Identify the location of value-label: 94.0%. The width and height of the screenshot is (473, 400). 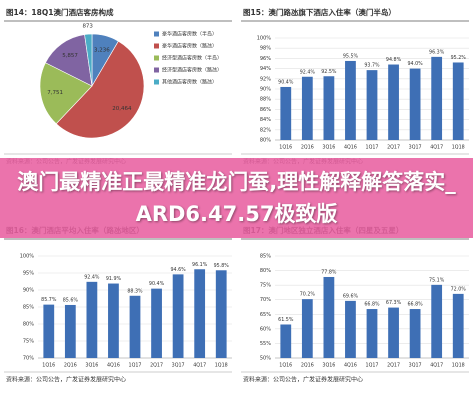
(415, 64).